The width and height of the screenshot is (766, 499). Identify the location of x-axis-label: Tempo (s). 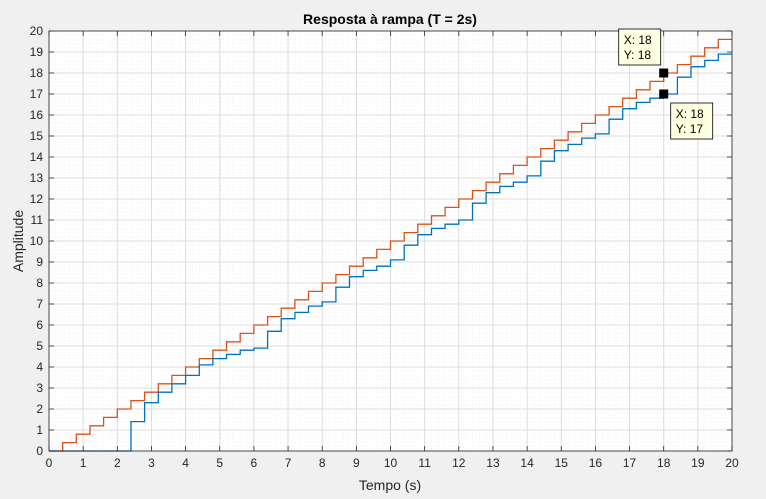
(390, 485).